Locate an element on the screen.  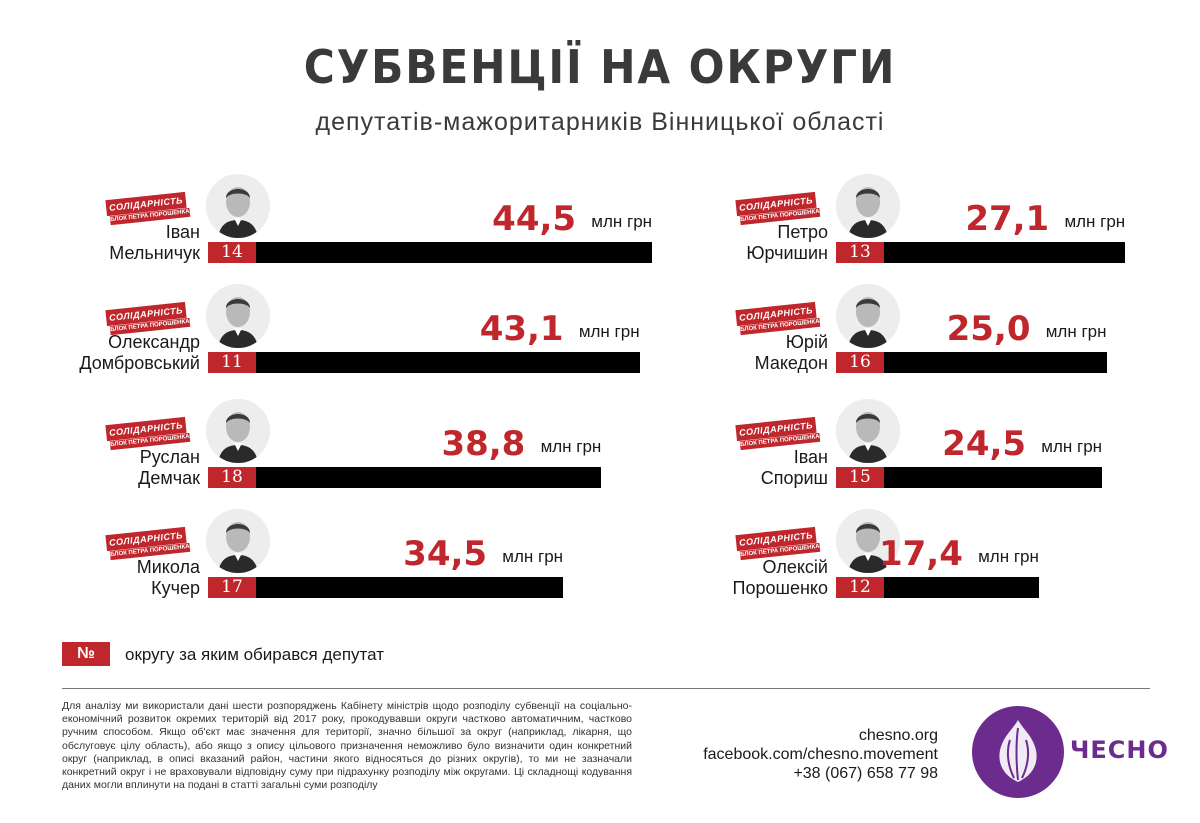
deputy-last-name: Демчак is located at coordinates (169, 478).